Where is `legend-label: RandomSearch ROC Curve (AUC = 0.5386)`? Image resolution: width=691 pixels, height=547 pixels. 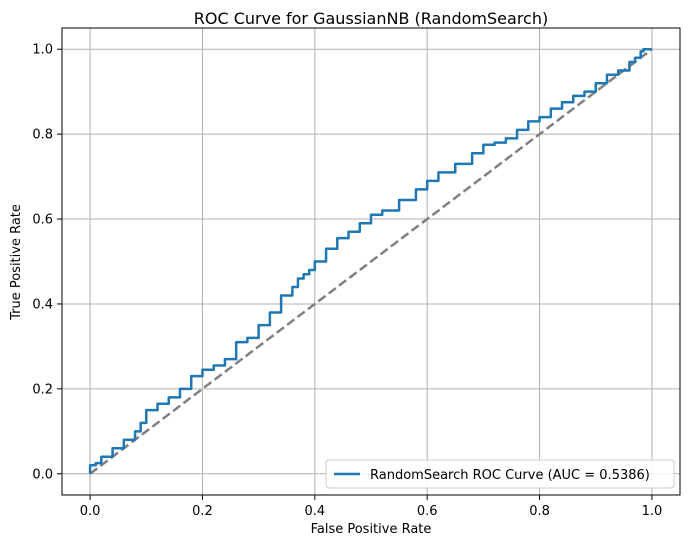 legend-label: RandomSearch ROC Curve (AUC = 0.5386) is located at coordinates (510, 475).